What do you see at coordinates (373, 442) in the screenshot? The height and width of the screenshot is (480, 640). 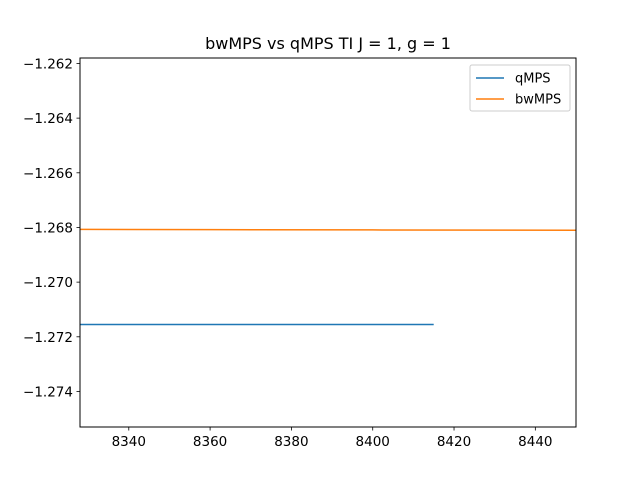 I see `x-tick-label: 8400` at bounding box center [373, 442].